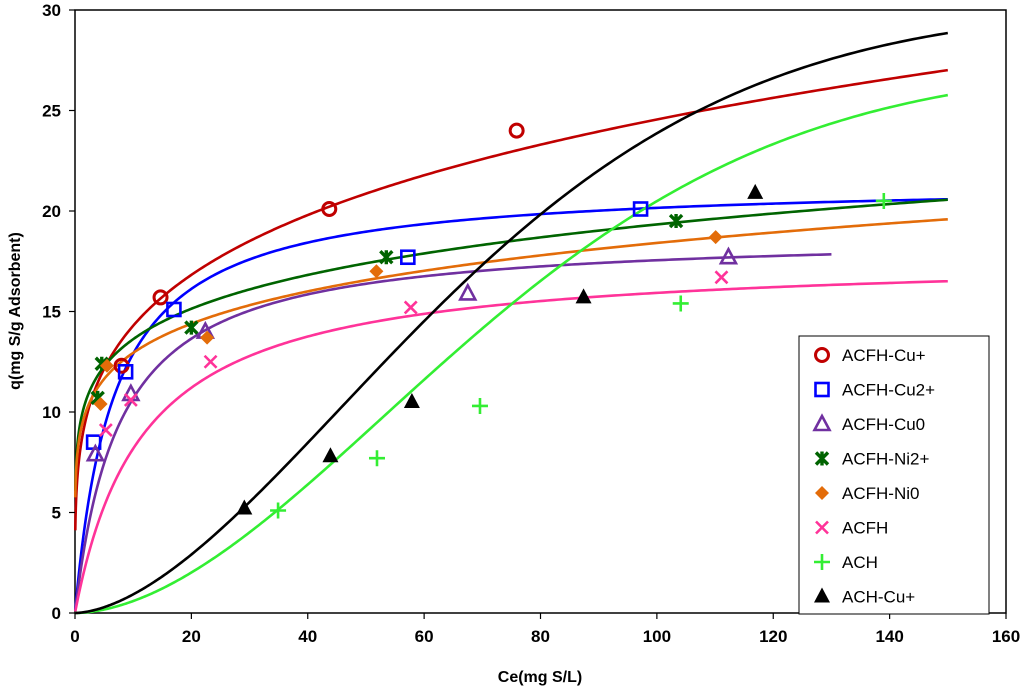 This screenshot has width=1024, height=691. I want to click on legend-marker-ach-cu-, so click(822, 595).